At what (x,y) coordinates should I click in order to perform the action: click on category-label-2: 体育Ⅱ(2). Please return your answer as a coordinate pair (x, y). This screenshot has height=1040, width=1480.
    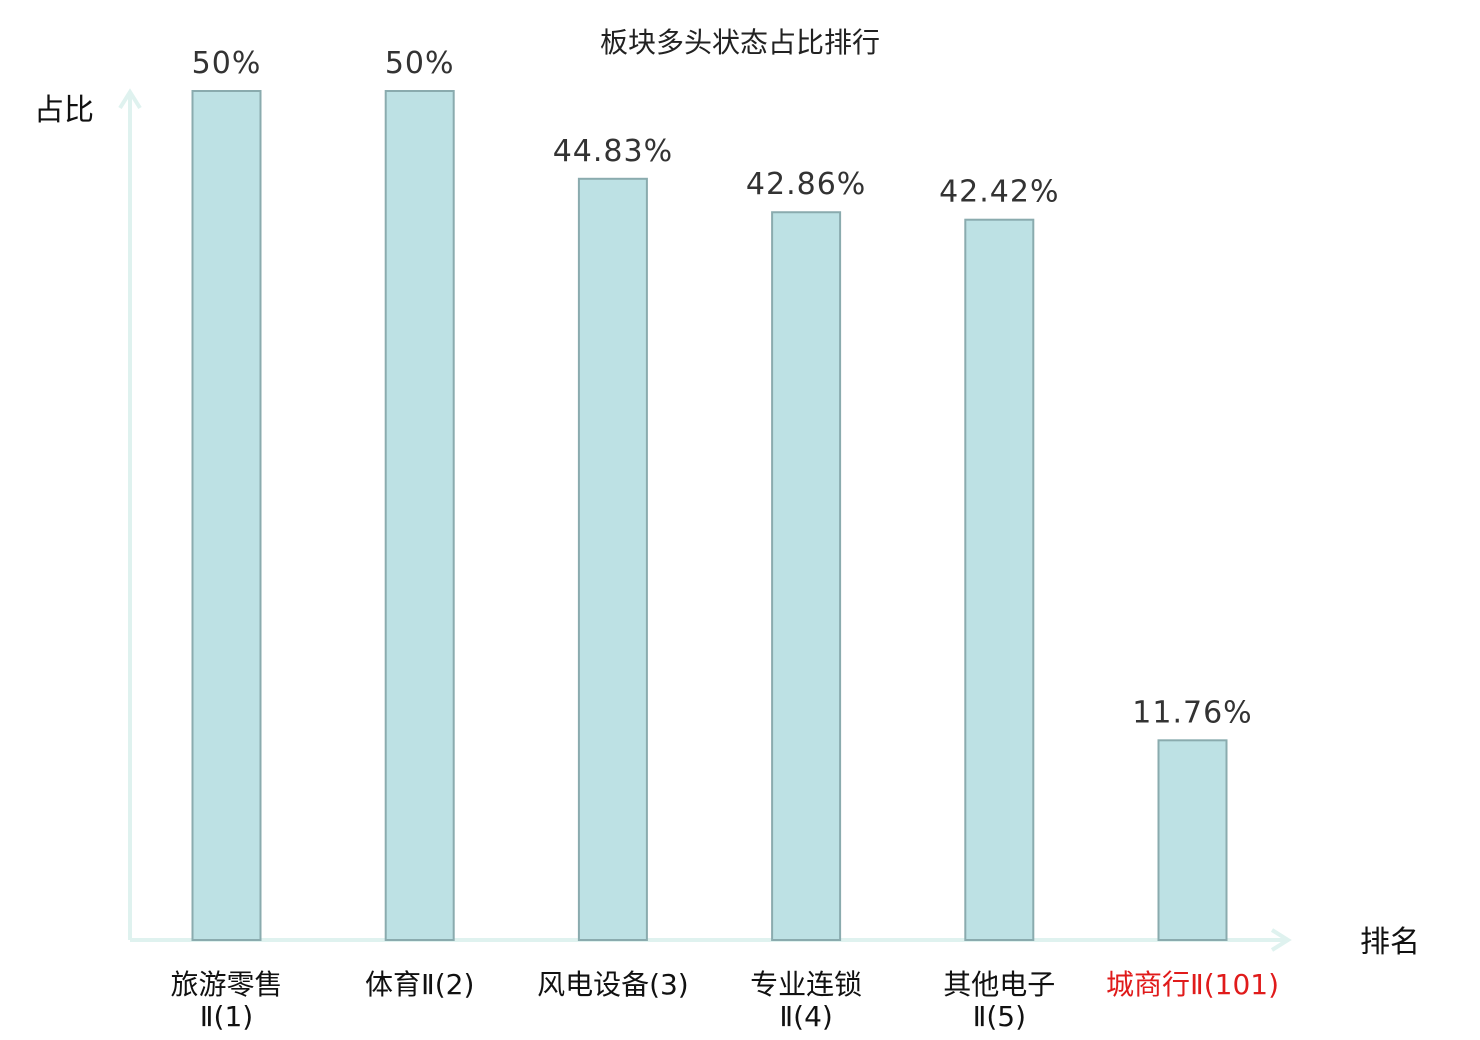
    Looking at the image, I should click on (419, 984).